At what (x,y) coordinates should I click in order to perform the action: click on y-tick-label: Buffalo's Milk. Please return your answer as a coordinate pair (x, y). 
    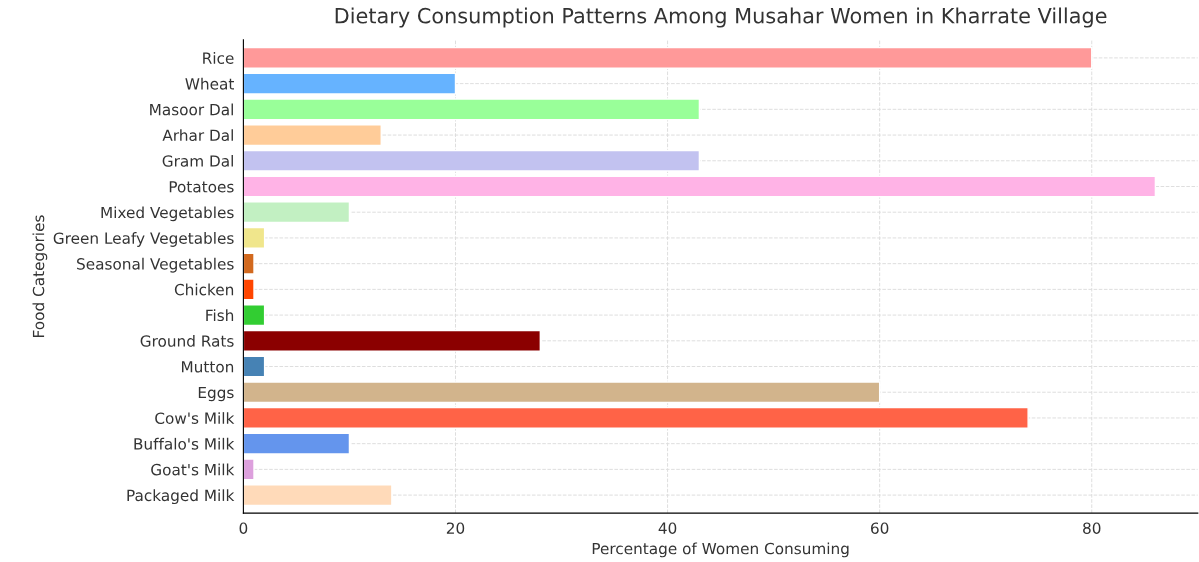
    Looking at the image, I should click on (184, 443).